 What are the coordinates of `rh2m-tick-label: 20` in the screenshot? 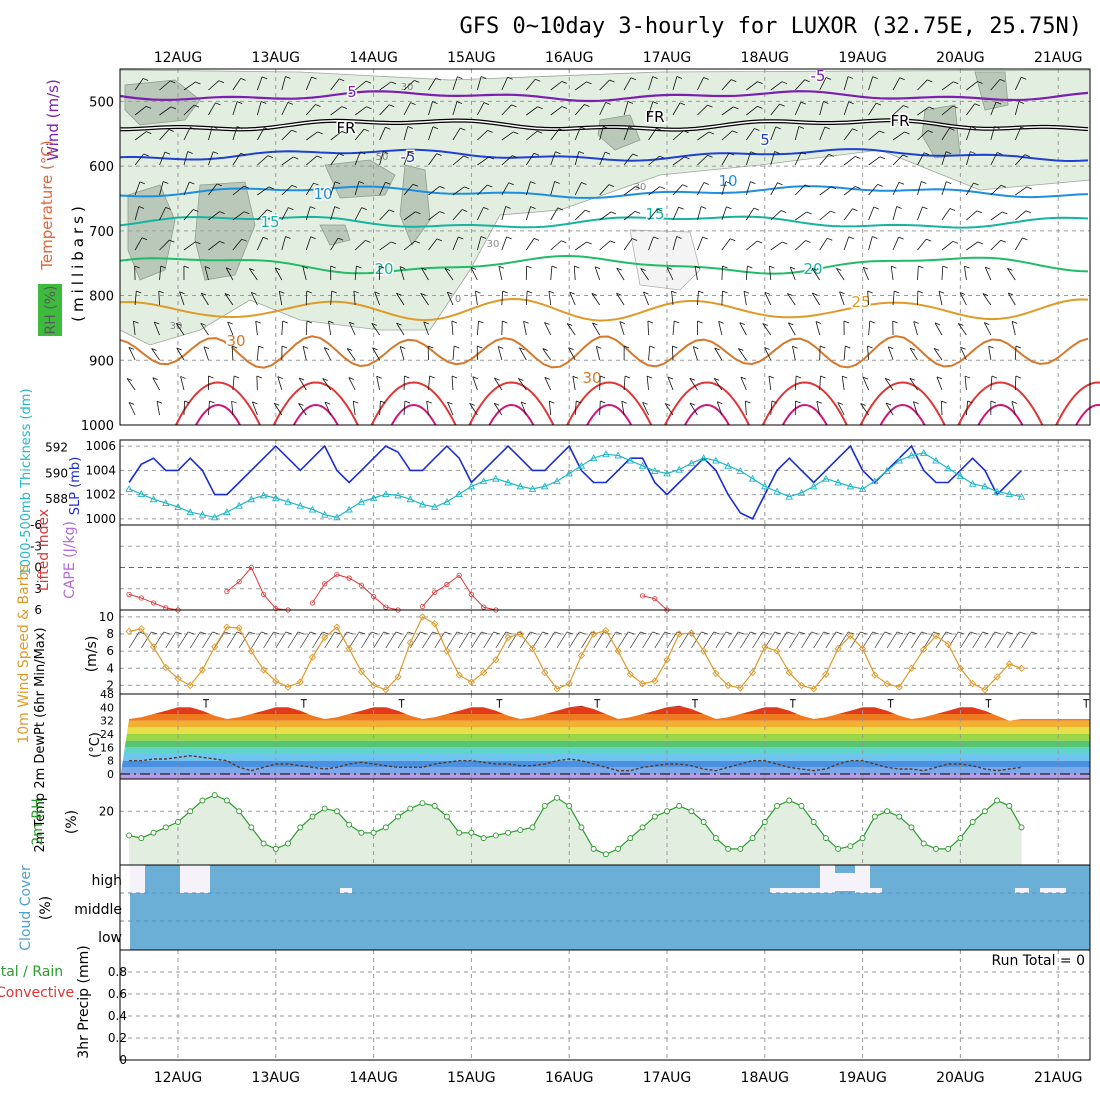 It's located at (106, 811).